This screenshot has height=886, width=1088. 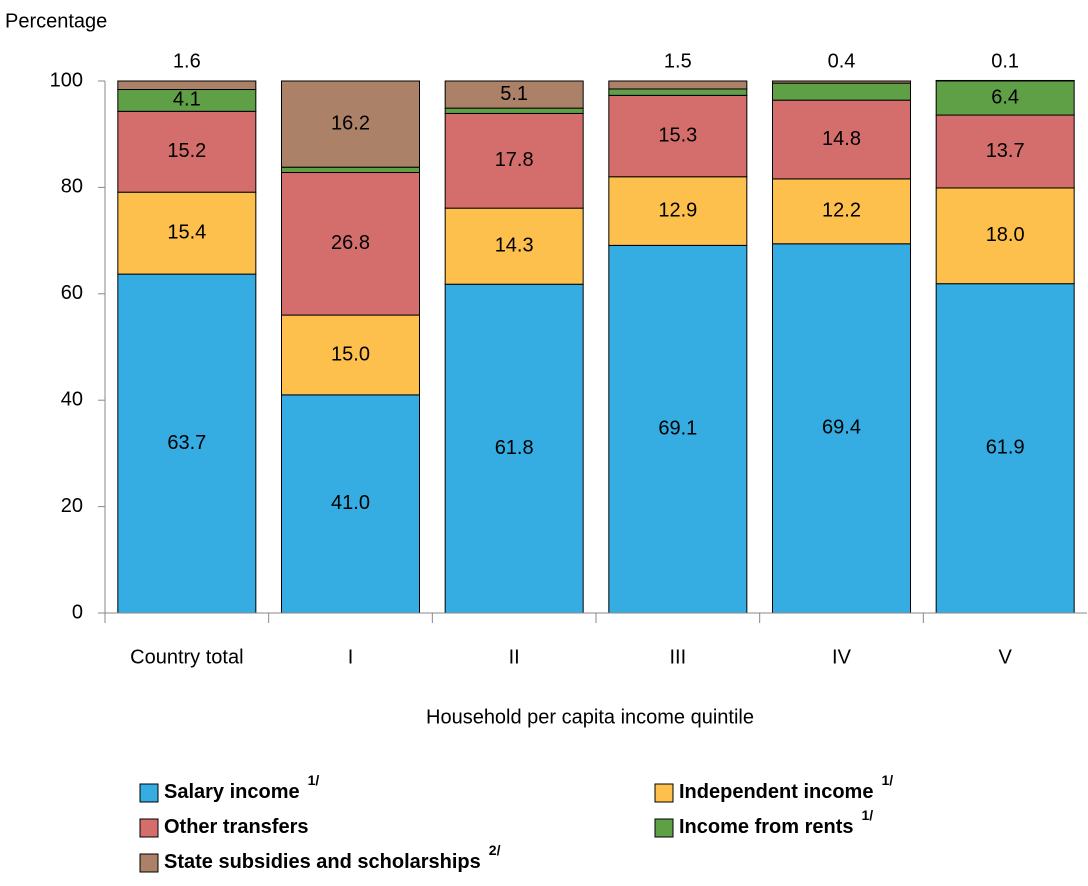 I want to click on data-label: 15.2, so click(x=186, y=151).